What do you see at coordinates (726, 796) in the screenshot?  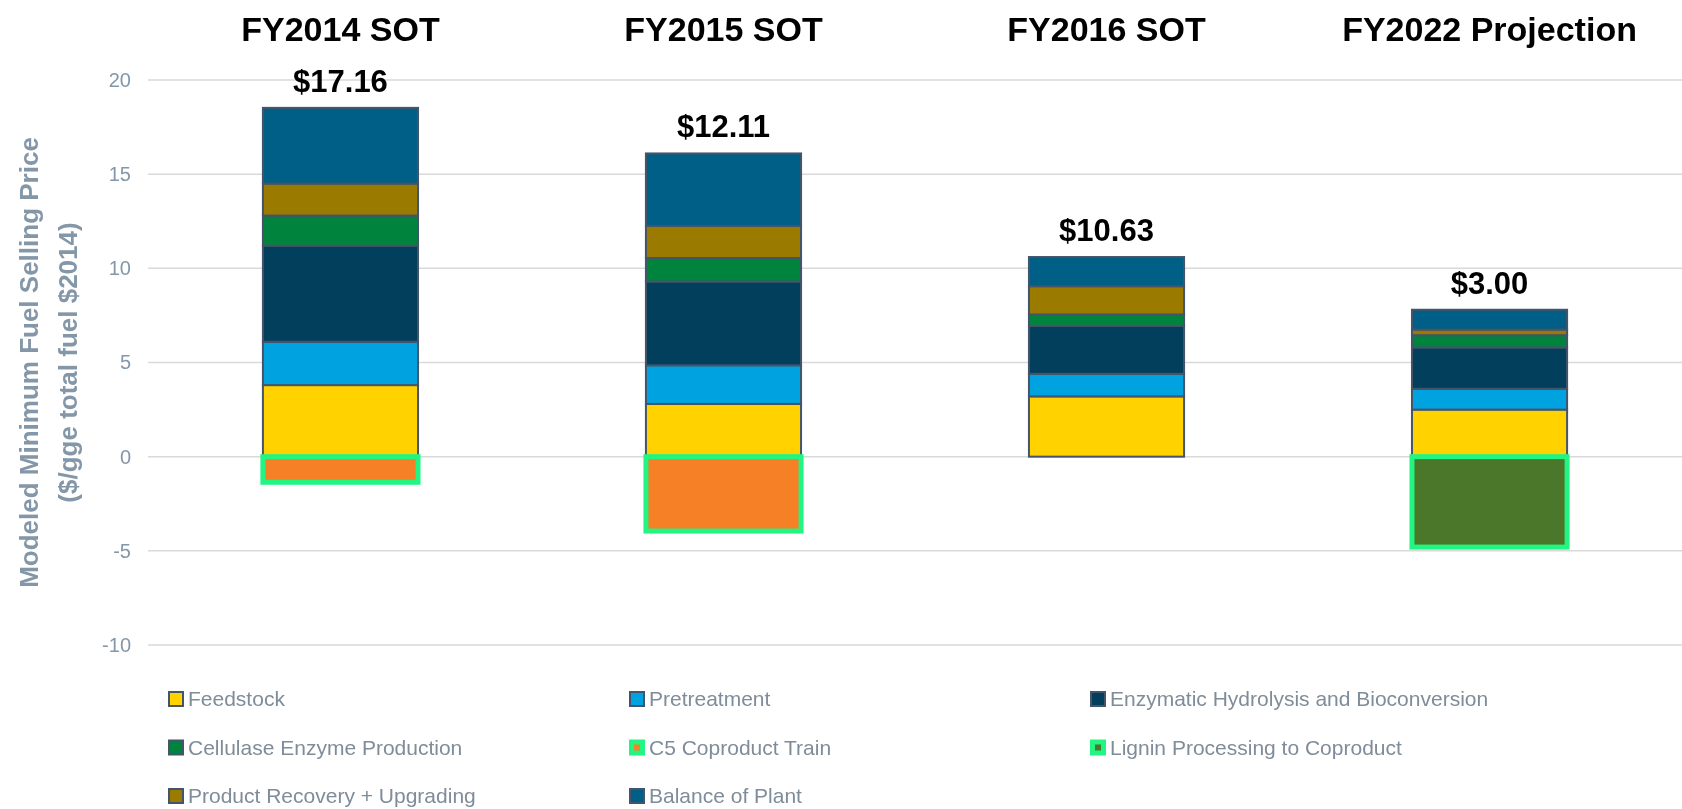 I see `legend-label: Balance of Plant` at bounding box center [726, 796].